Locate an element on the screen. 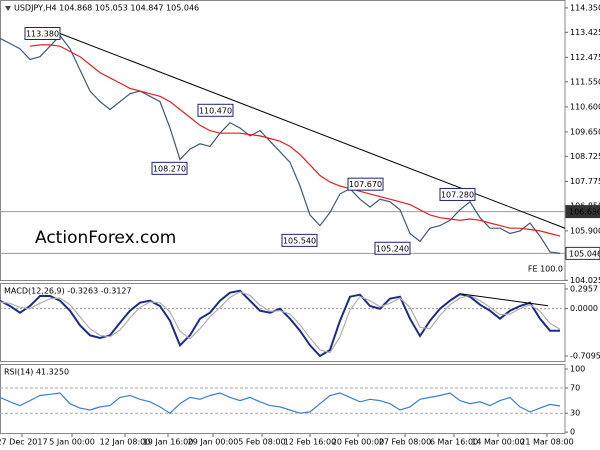 This screenshot has height=450, width=600. x-tick-label: 27 Feb 08:00 is located at coordinates (405, 442).